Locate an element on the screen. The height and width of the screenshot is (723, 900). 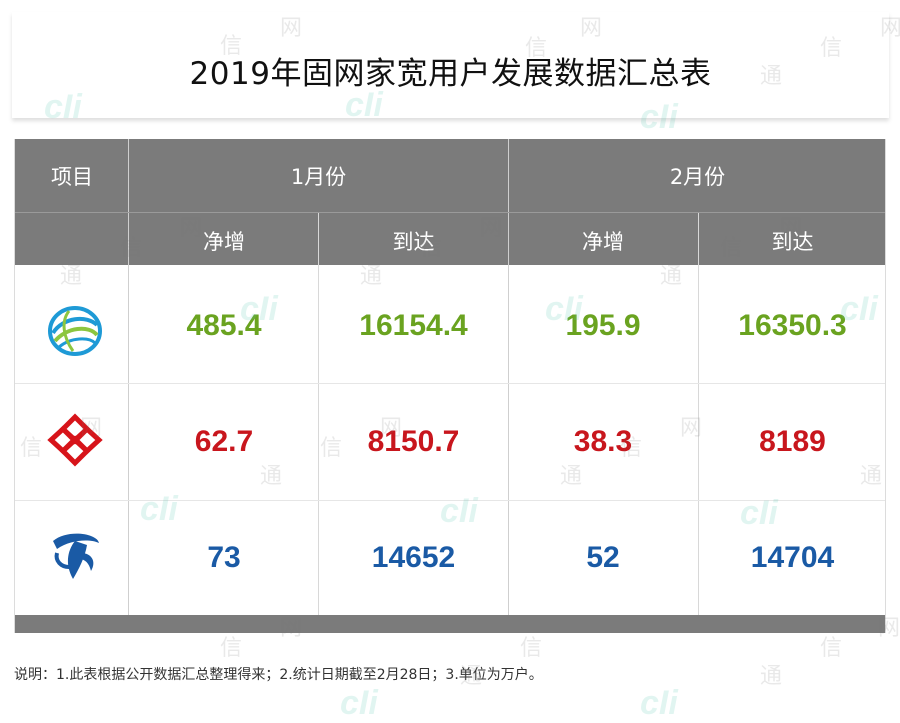
table-footer-bar is located at coordinates (450, 624).